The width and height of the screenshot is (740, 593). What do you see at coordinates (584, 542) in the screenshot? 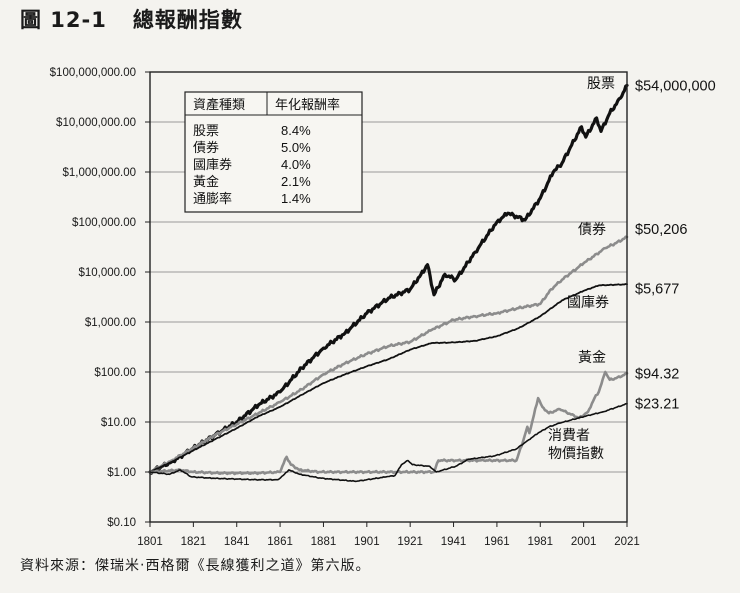
I see `x-tick-label: 2001` at bounding box center [584, 542].